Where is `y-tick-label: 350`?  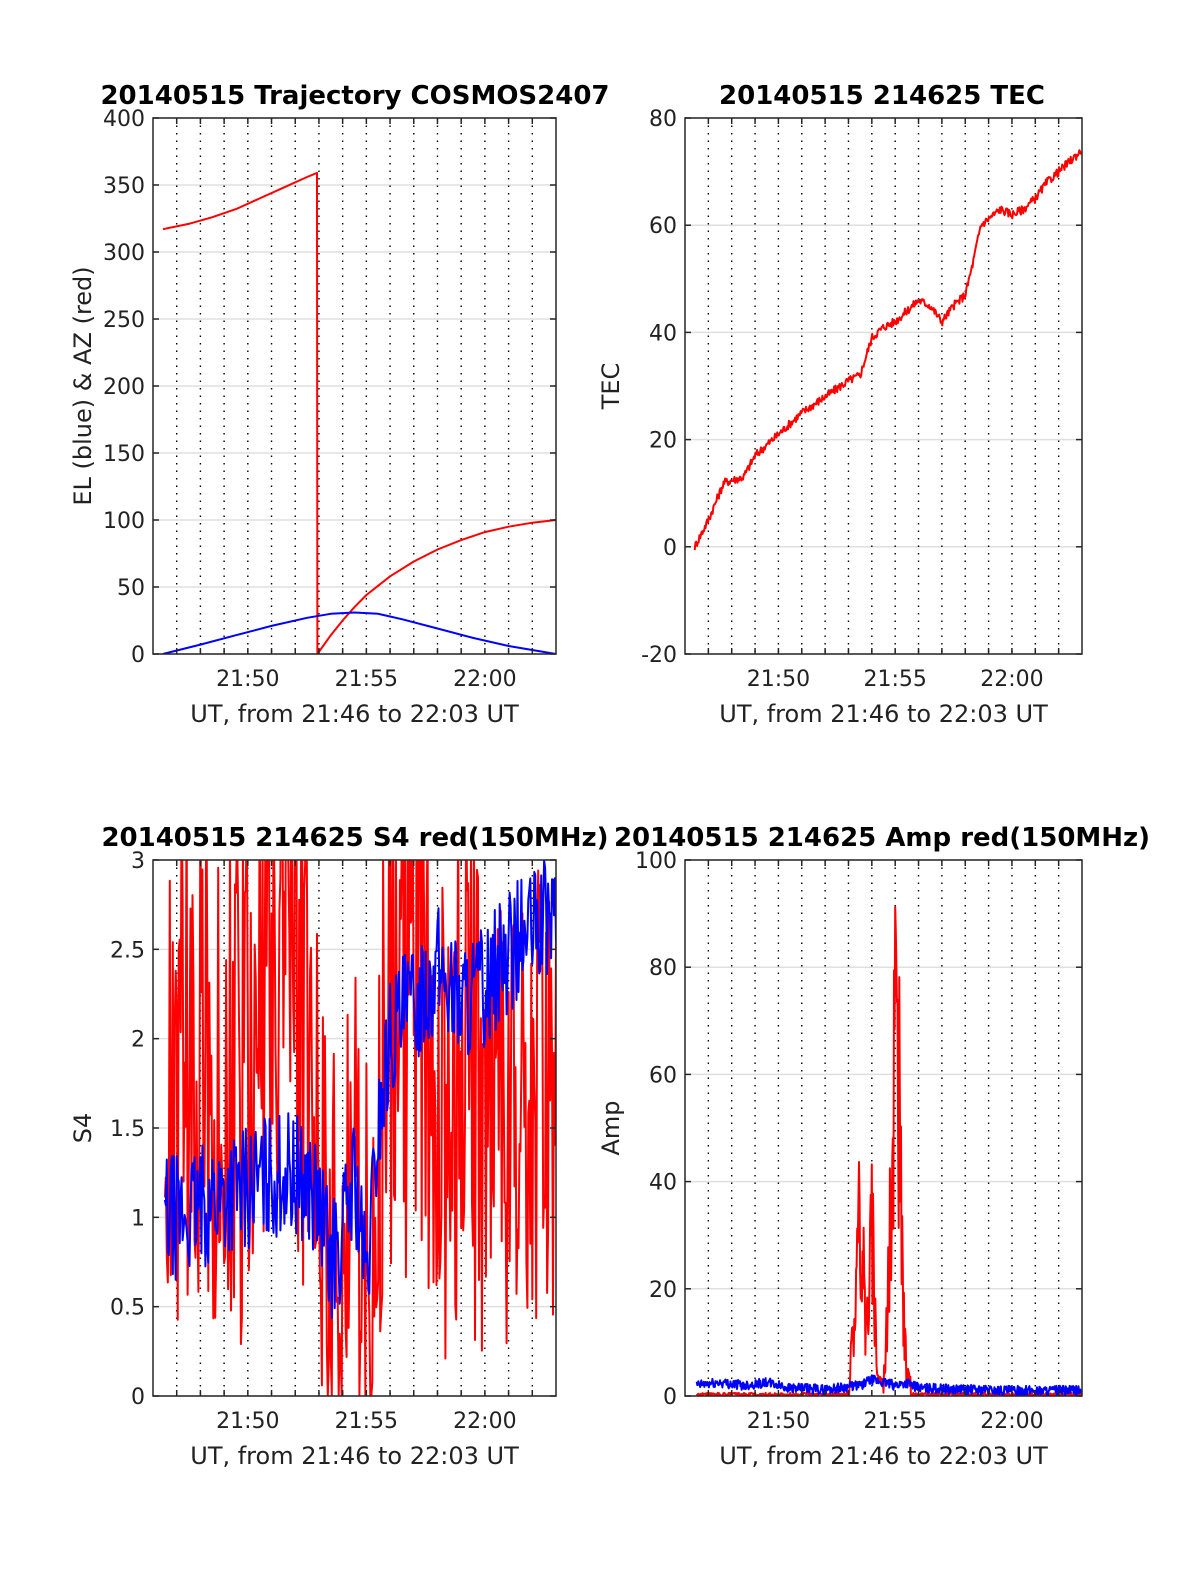
y-tick-label: 350 is located at coordinates (124, 186).